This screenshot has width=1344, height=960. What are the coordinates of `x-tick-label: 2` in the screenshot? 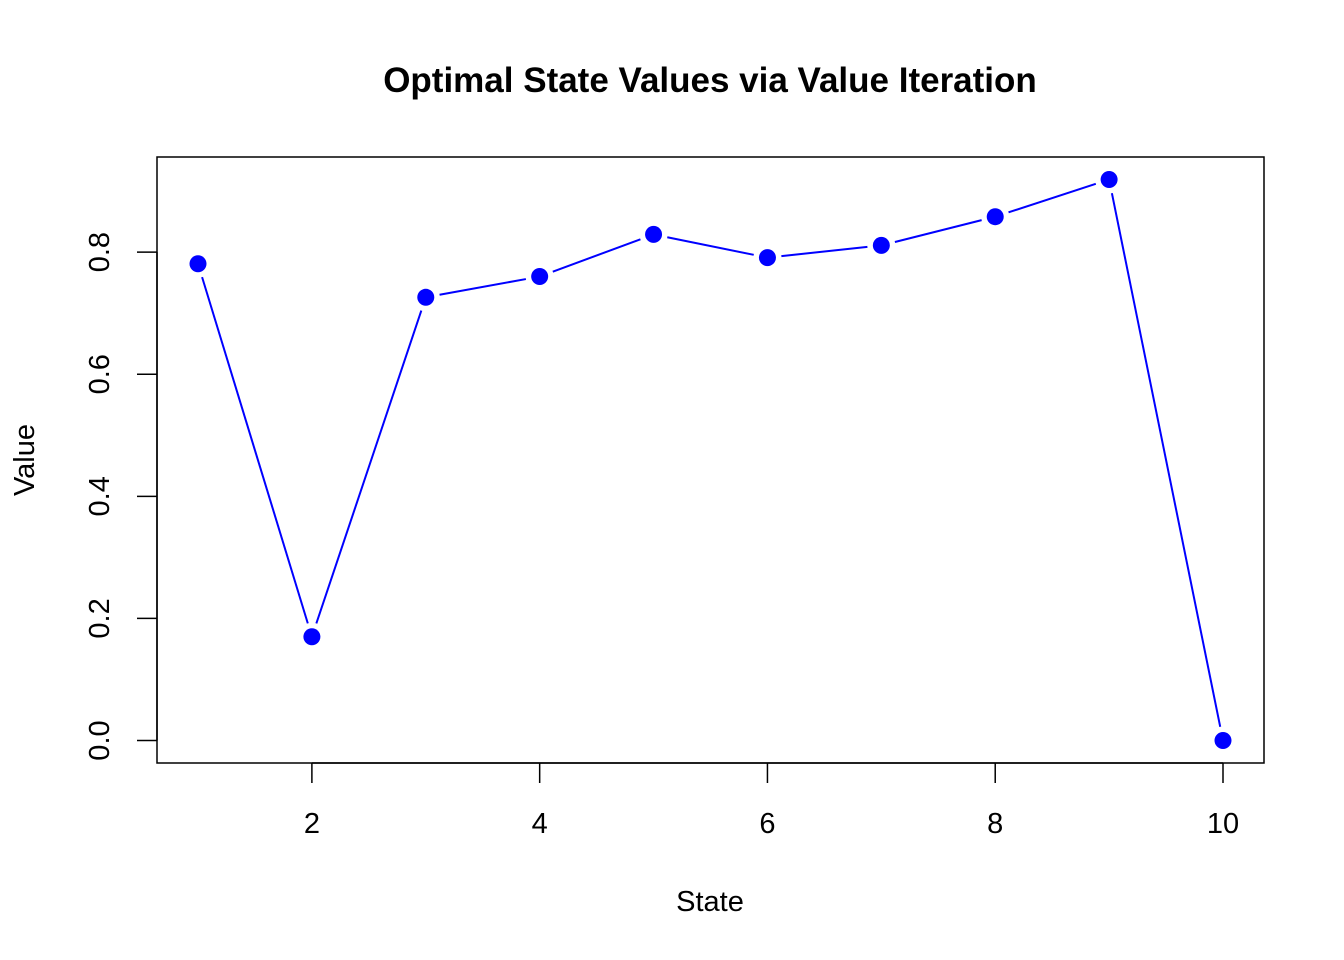 It's located at (312, 824).